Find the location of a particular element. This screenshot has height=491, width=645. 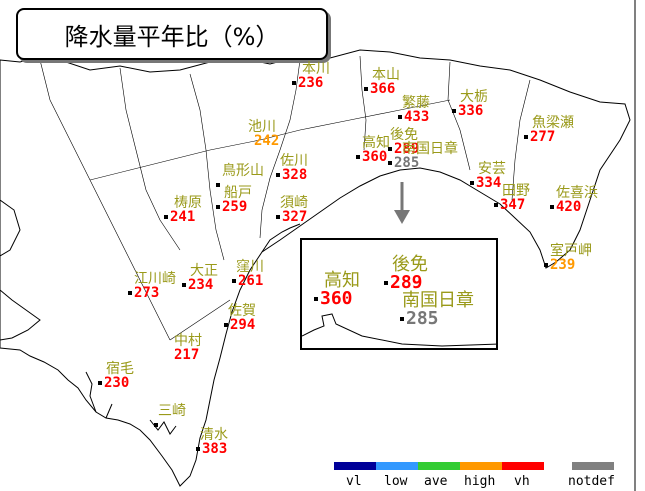

station-name: 窪川 is located at coordinates (250, 267).